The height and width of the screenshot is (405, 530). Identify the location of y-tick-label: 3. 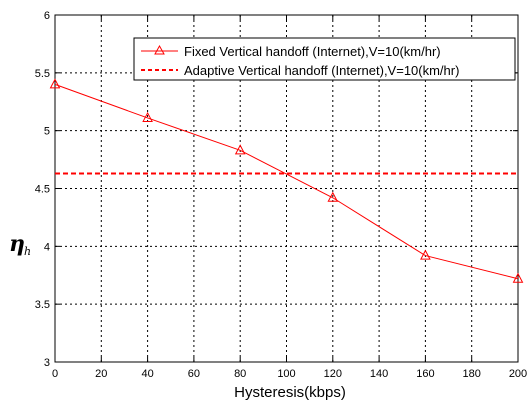
(47, 363).